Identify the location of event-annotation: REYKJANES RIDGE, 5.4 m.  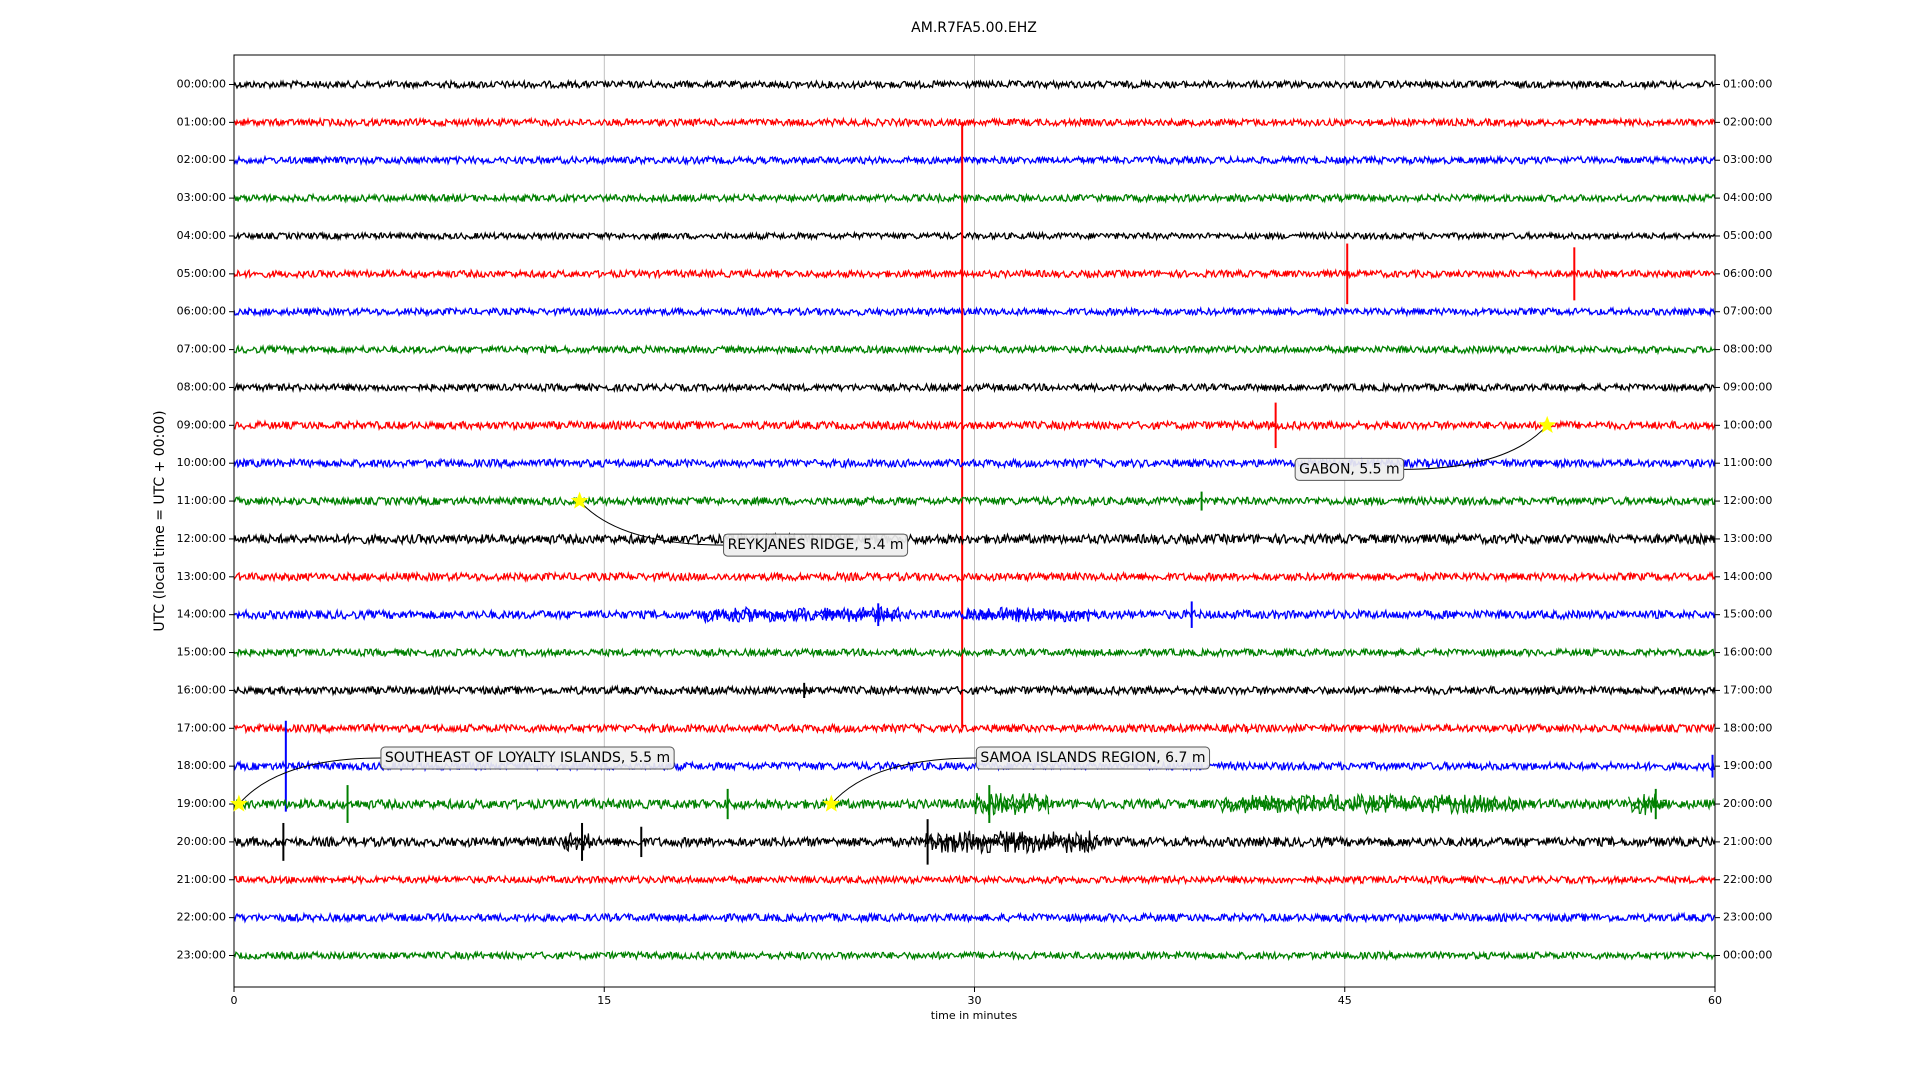
(816, 545).